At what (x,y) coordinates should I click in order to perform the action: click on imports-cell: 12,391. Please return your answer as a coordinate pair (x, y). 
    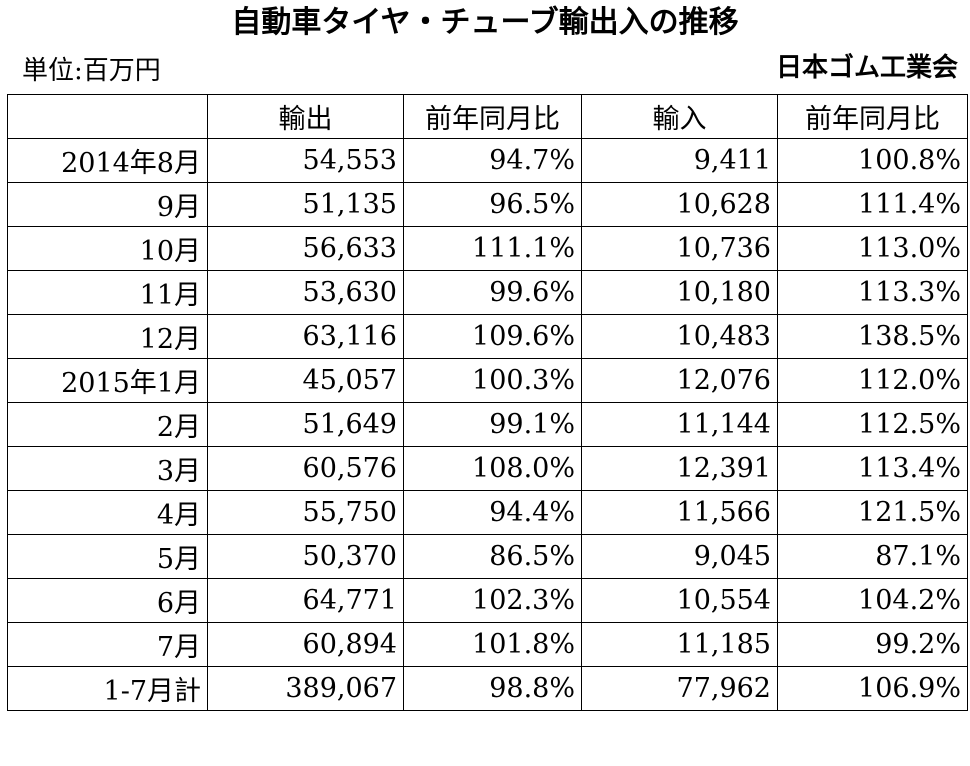
    Looking at the image, I should click on (679, 468).